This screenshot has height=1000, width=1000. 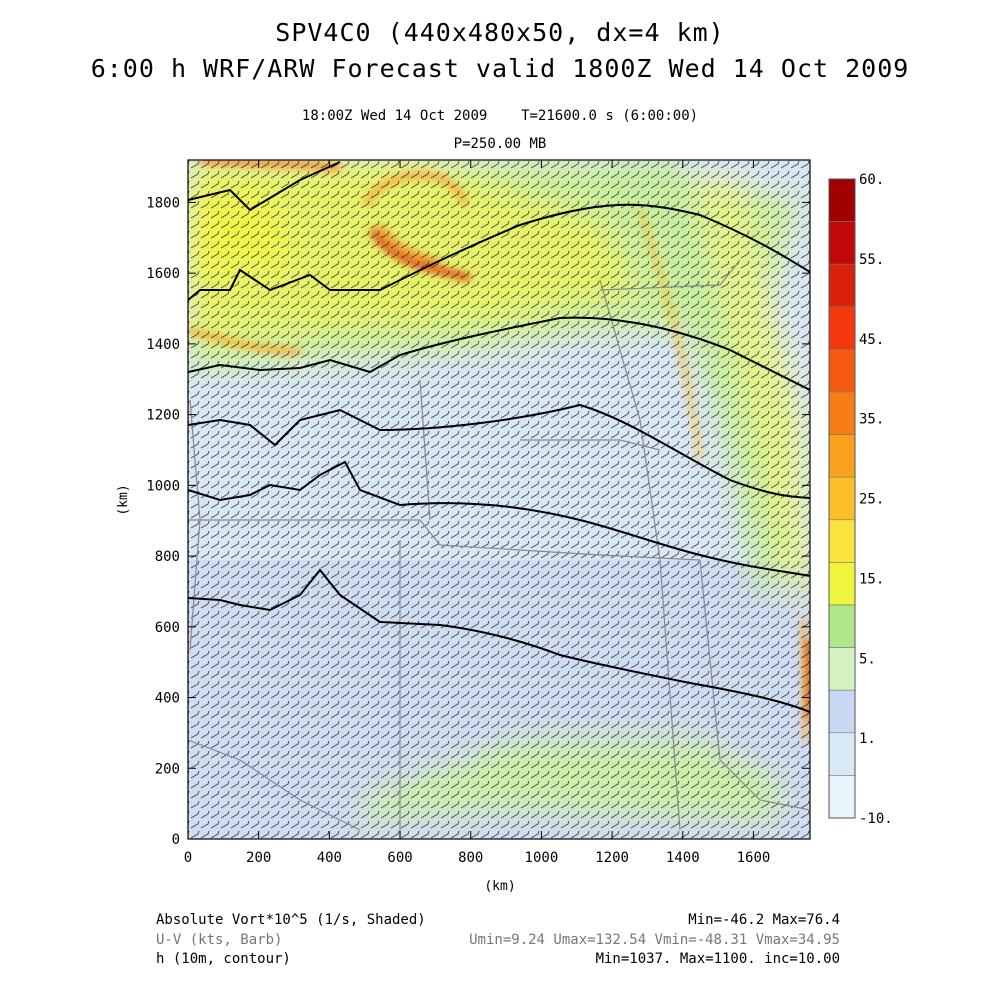 What do you see at coordinates (163, 274) in the screenshot?
I see `y-tick-label-8: 1600` at bounding box center [163, 274].